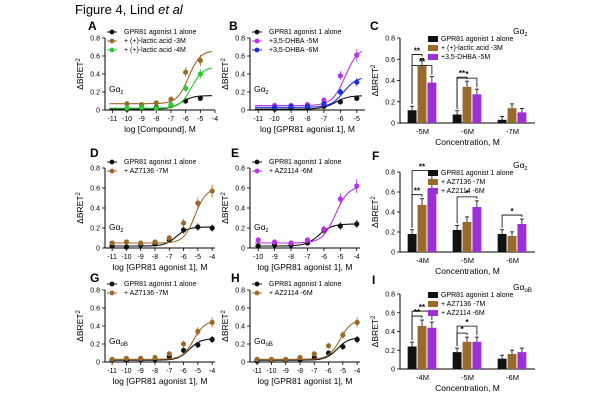 The height and width of the screenshot is (400, 600). Describe the element at coordinates (95, 169) in the screenshot. I see `panel-D-ytick-label: 0.8` at that location.